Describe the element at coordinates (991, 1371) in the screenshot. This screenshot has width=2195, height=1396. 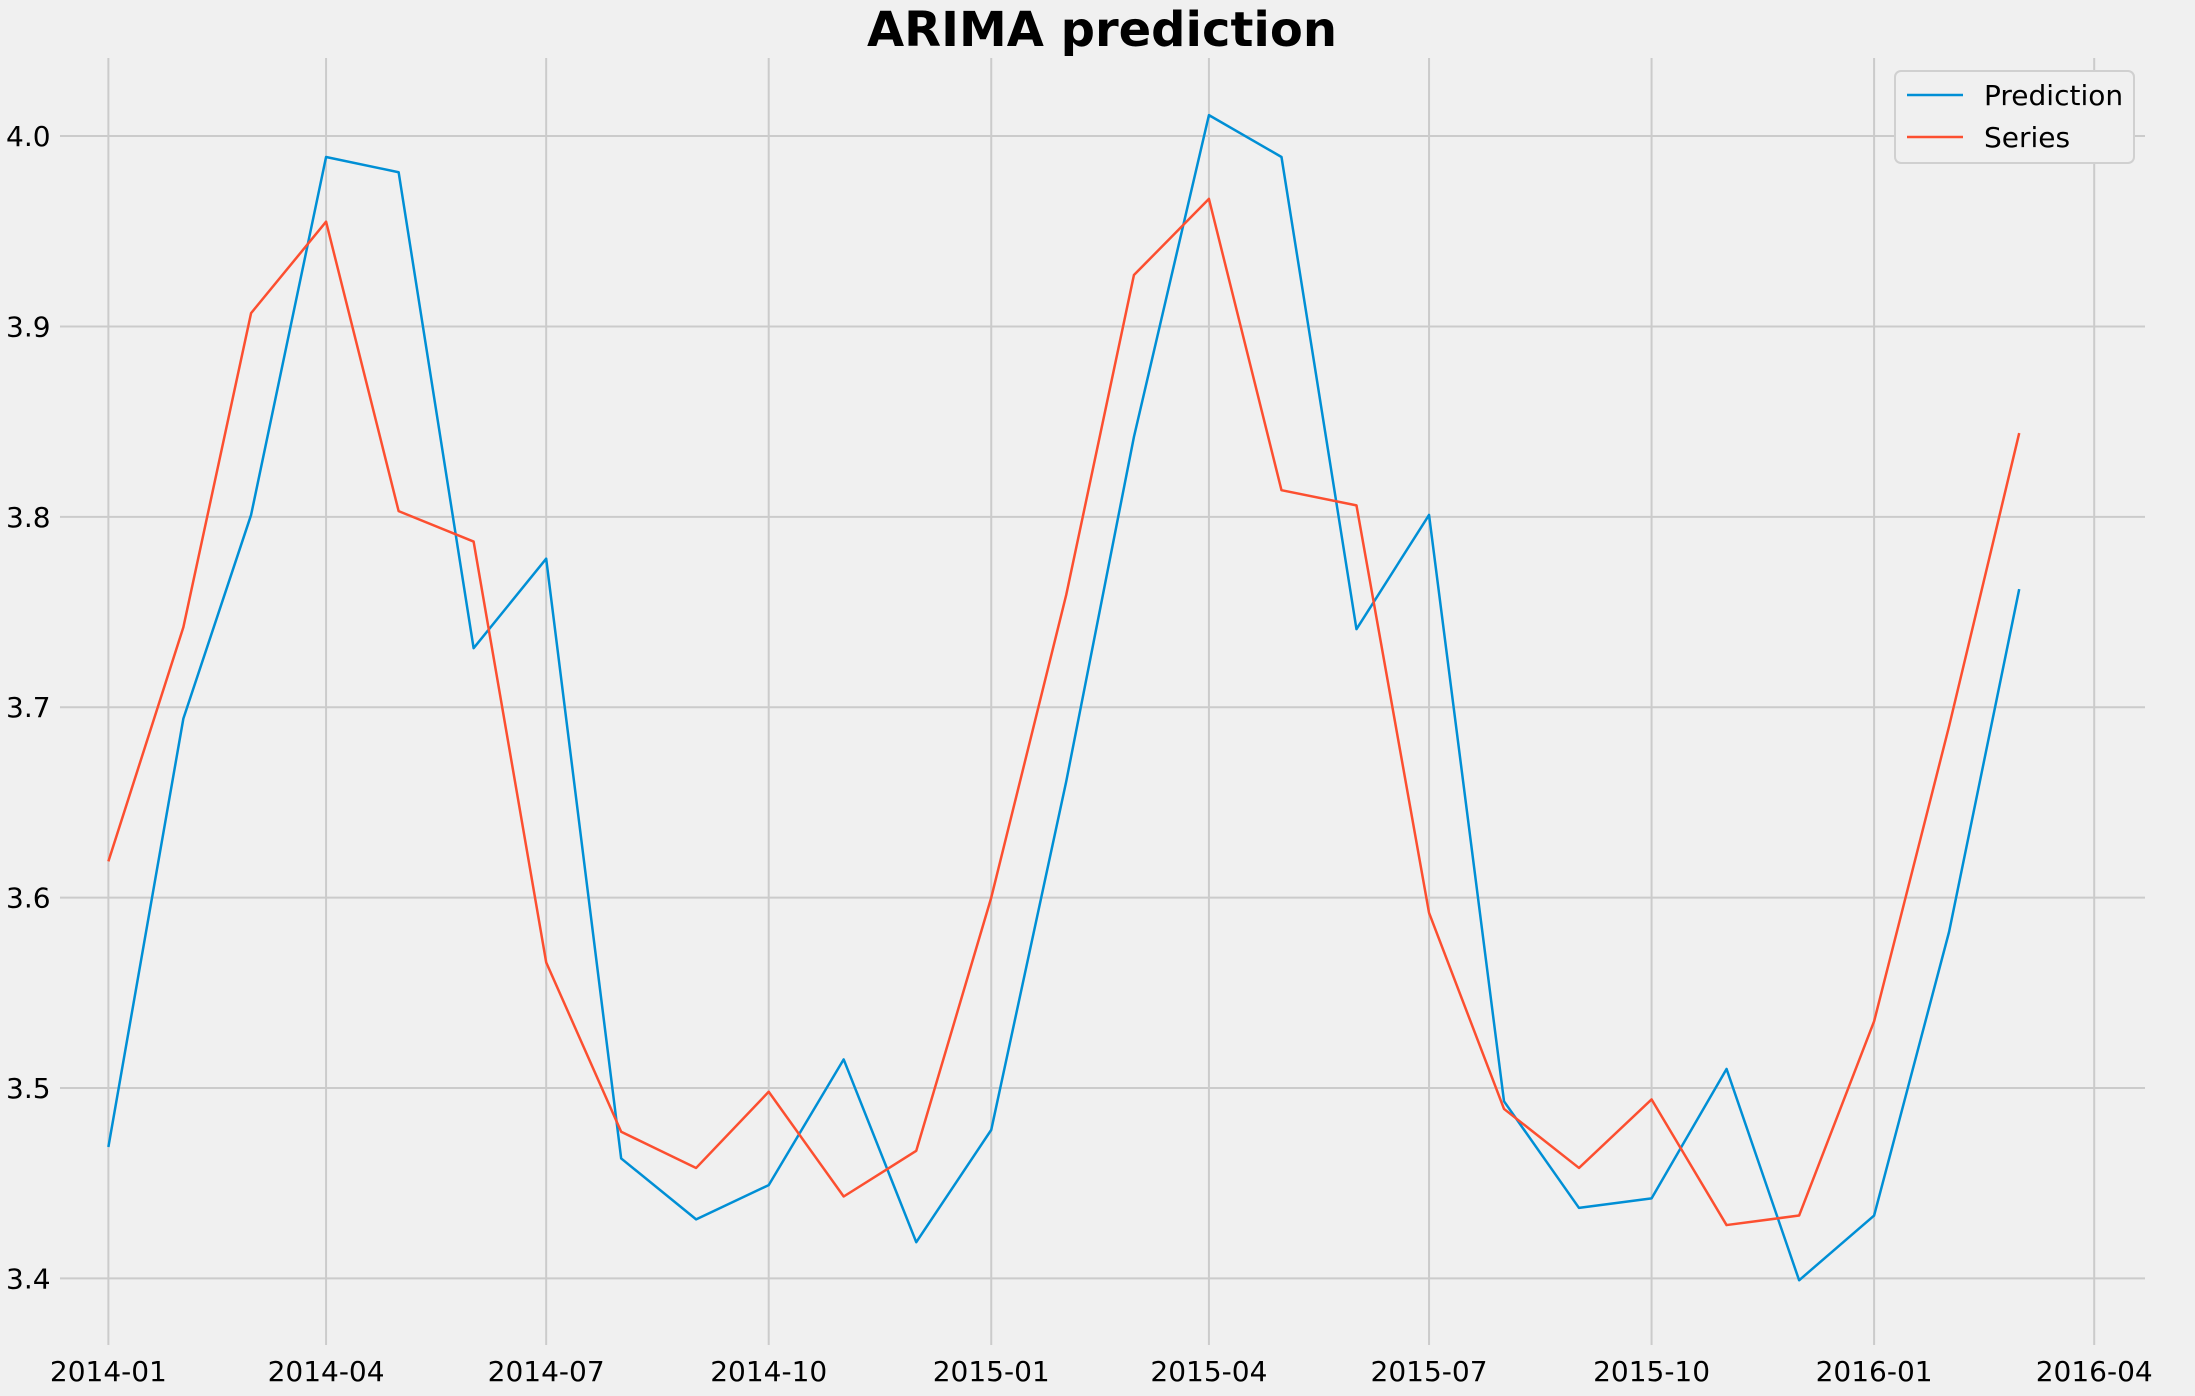
I see `x-tick-label: 2015-01` at that location.